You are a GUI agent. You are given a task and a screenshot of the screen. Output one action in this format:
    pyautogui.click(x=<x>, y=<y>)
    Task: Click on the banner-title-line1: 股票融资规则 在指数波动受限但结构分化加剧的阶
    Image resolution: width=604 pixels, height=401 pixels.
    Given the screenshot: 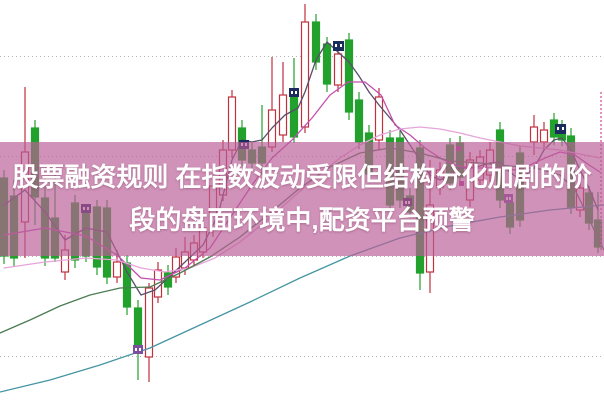 What is the action you would take?
    pyautogui.click(x=302, y=176)
    